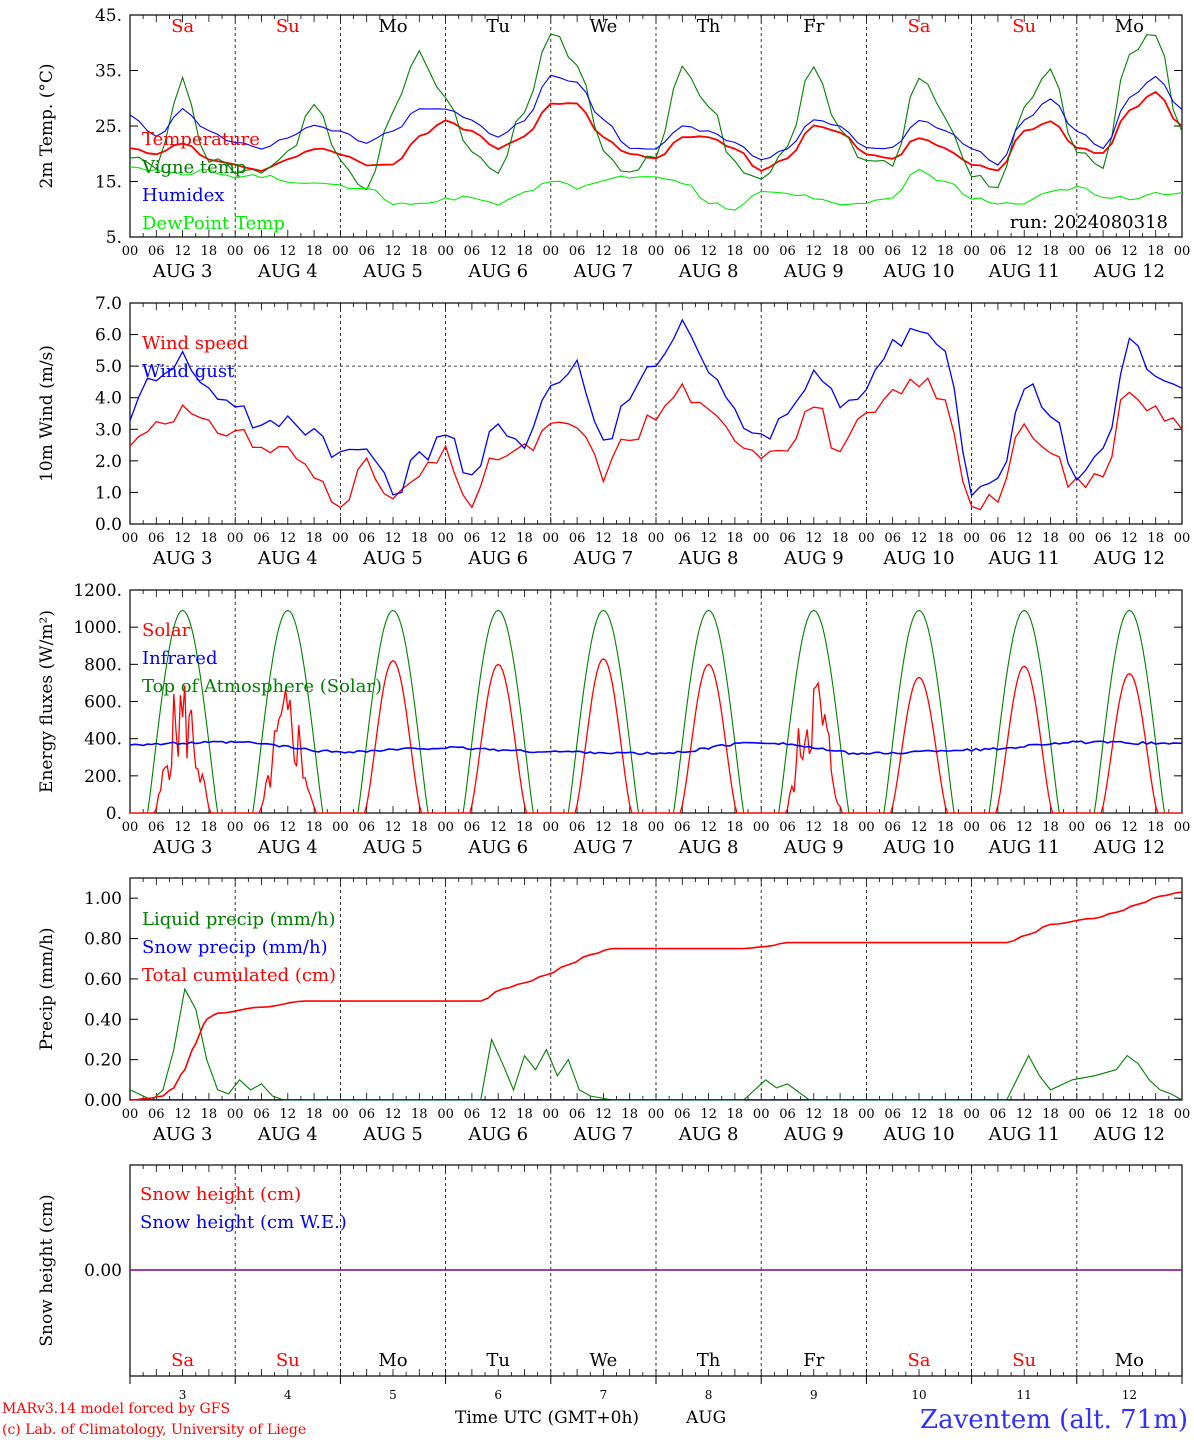  What do you see at coordinates (103, 703) in the screenshot?
I see `y-tick-label: 600.` at bounding box center [103, 703].